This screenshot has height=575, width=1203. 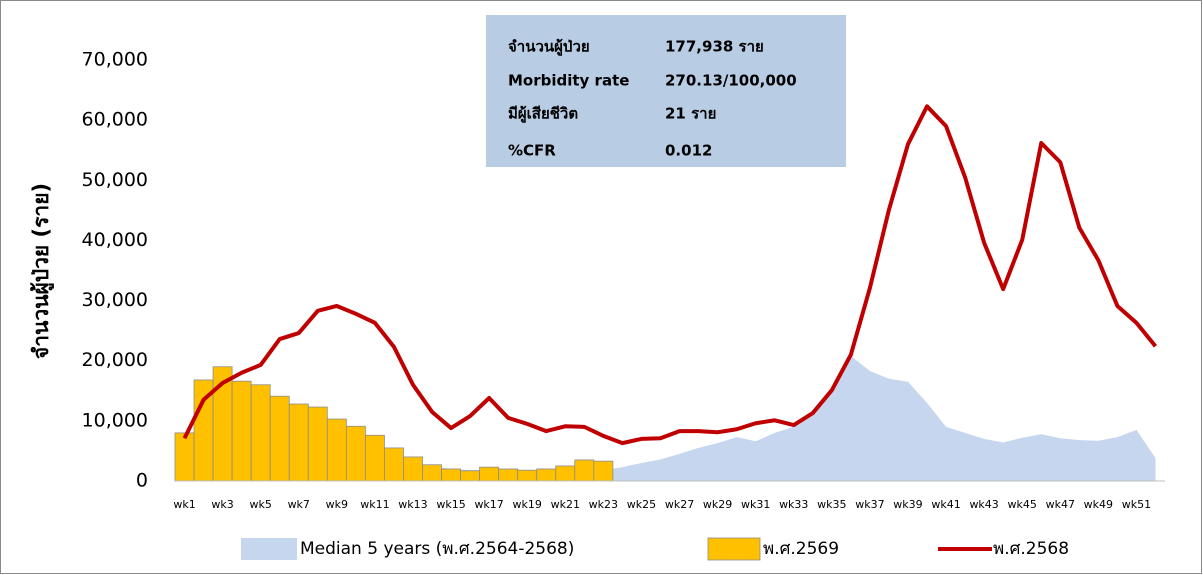 I want to click on x-tick-label: wk11, so click(x=374, y=504).